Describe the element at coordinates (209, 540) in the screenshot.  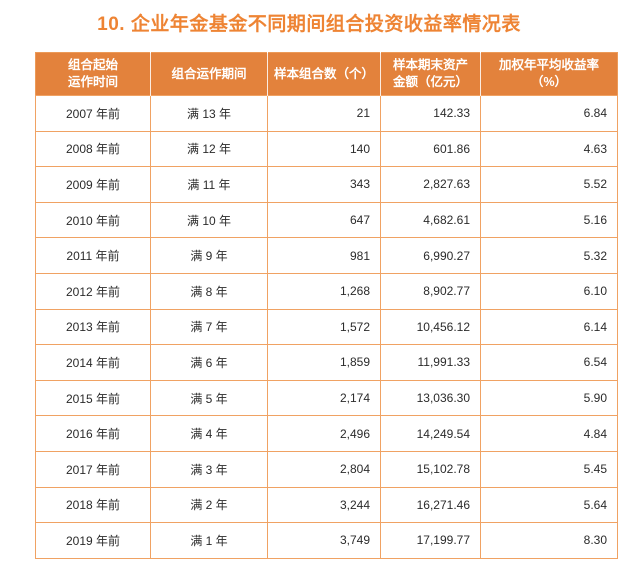
I see `cell-operation-period: 满 1 年` at that location.